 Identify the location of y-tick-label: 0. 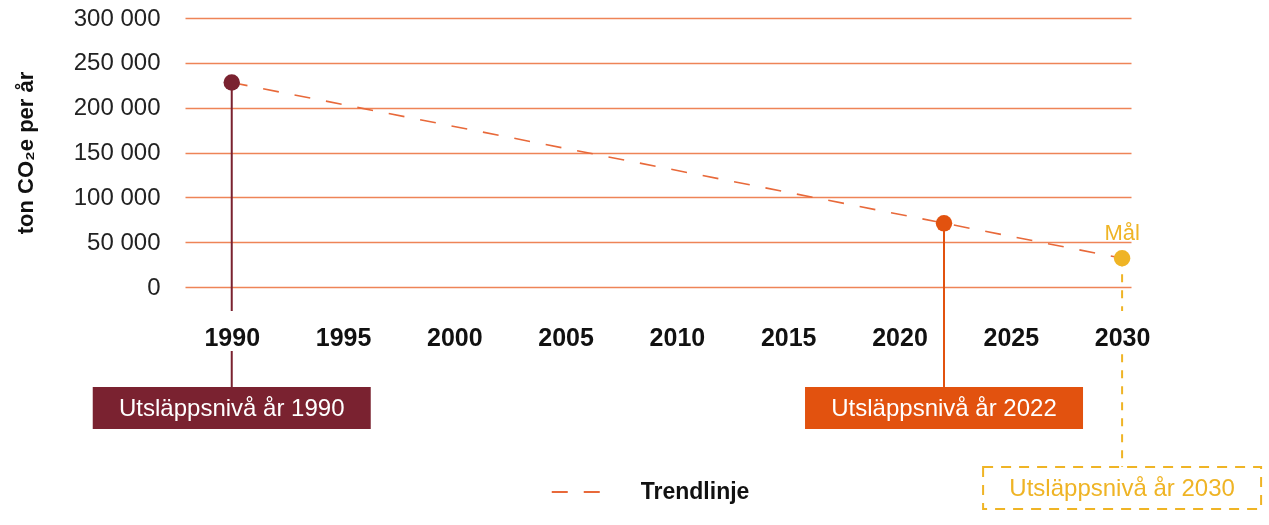
(154, 286).